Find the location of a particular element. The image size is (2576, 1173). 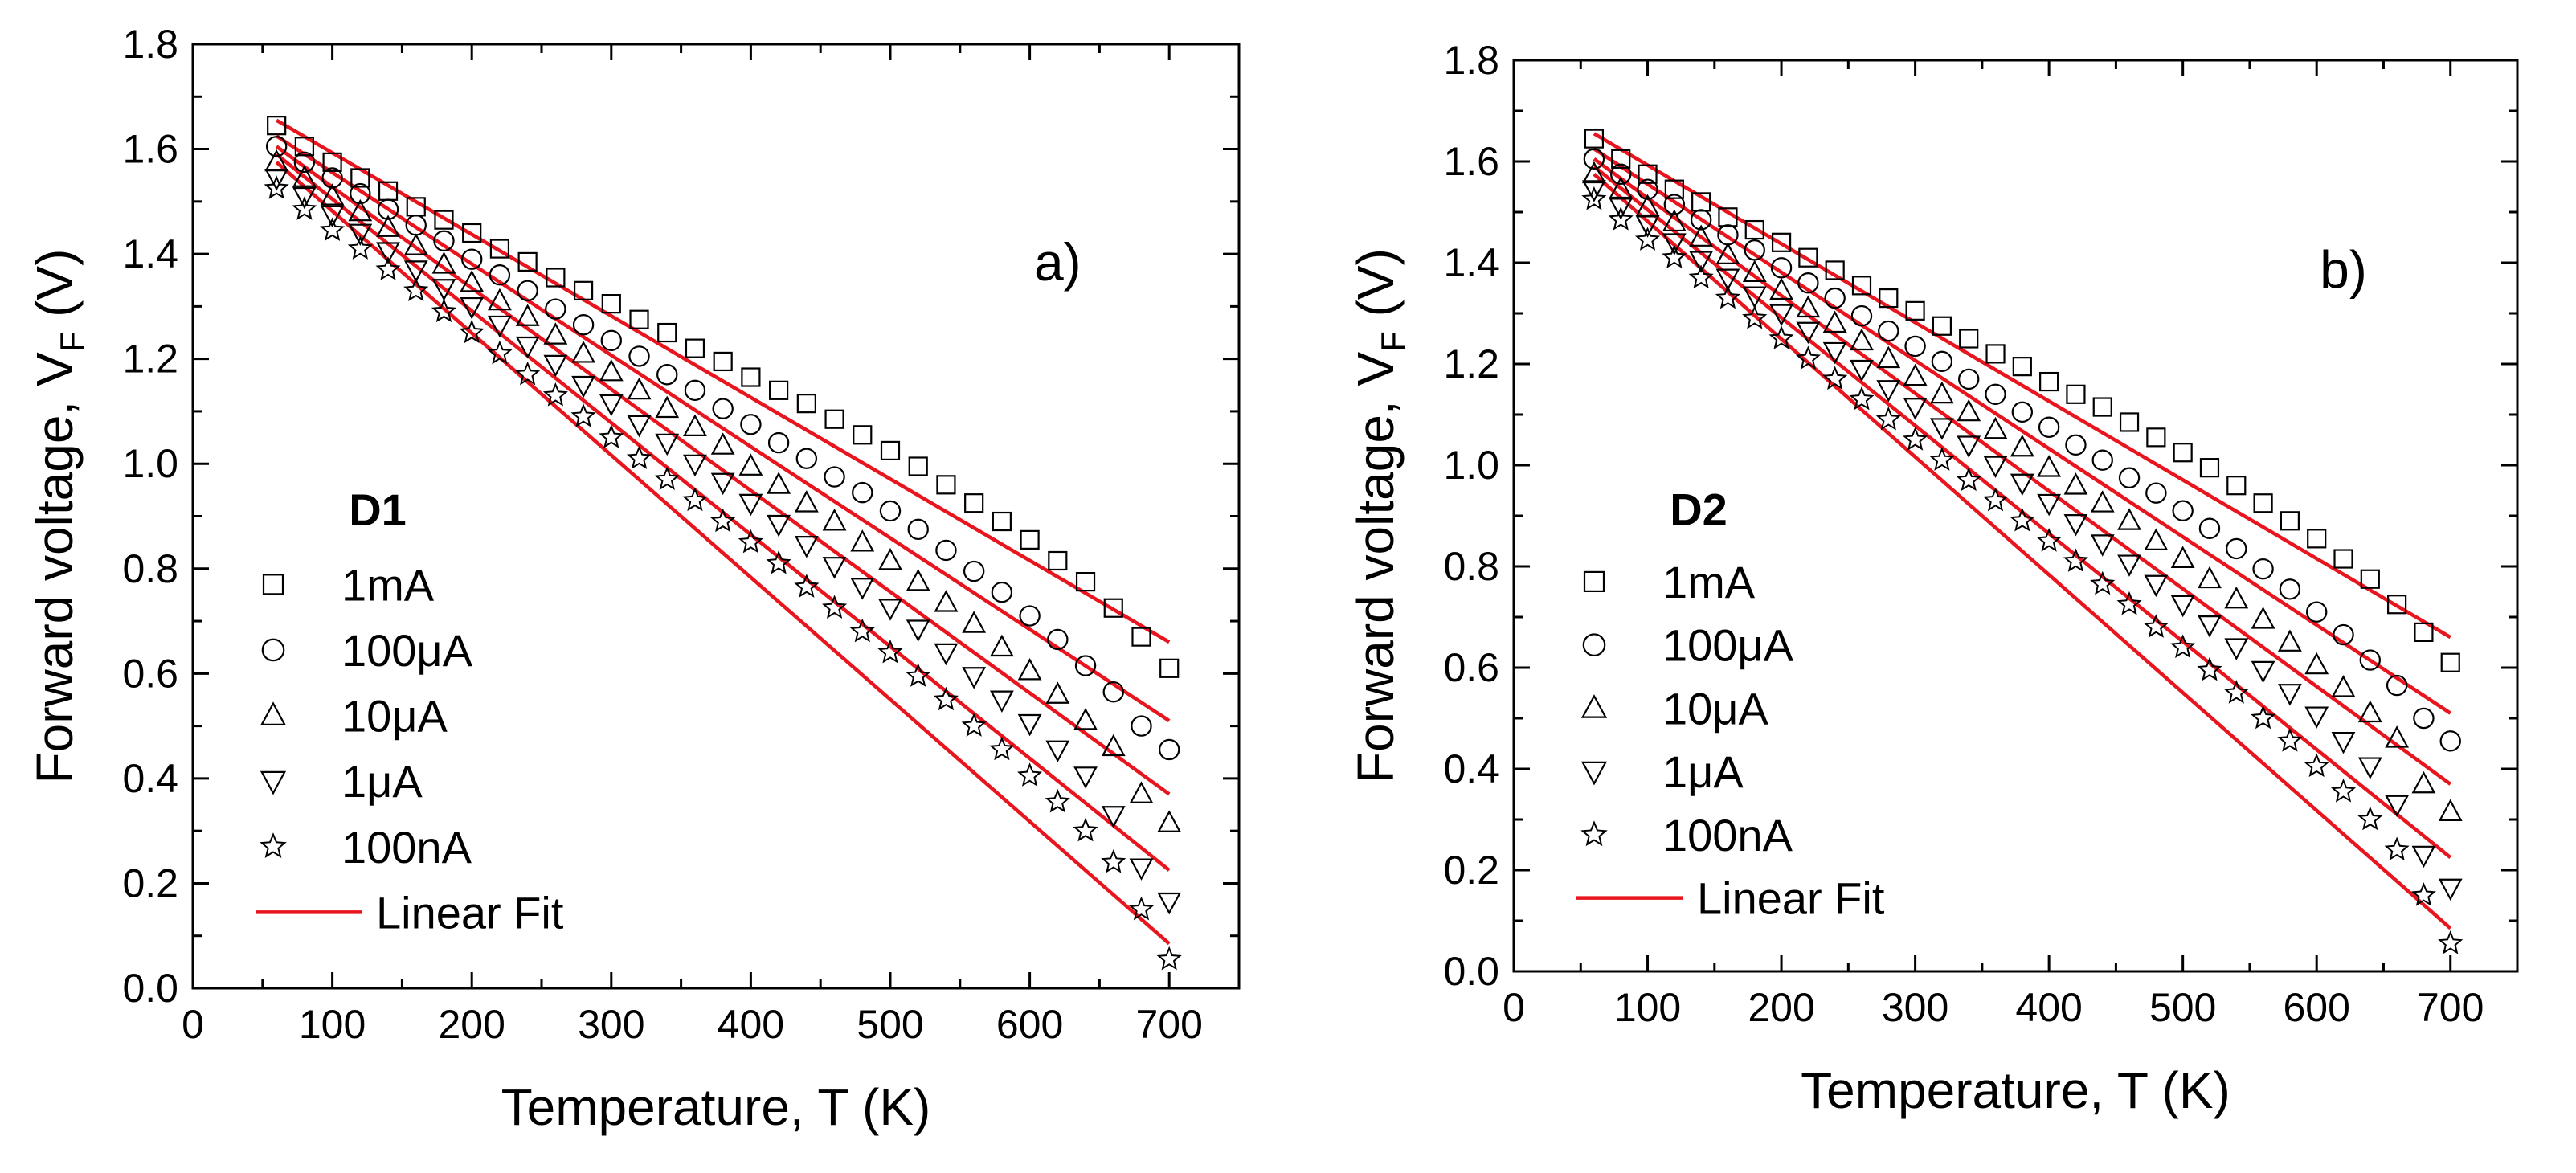

y-tick-label: 0.6 is located at coordinates (1471, 667).